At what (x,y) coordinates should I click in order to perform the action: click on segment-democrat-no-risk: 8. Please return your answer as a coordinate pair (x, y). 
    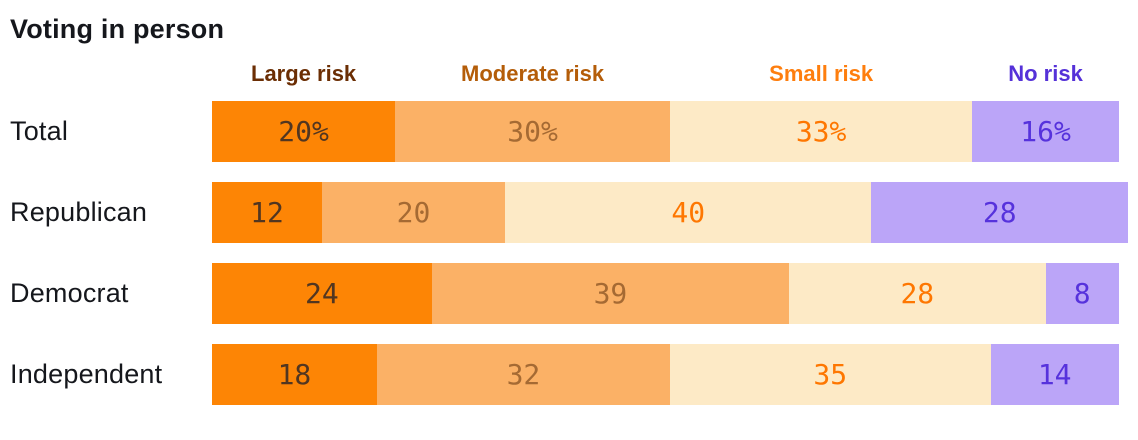
    Looking at the image, I should click on (1082, 293).